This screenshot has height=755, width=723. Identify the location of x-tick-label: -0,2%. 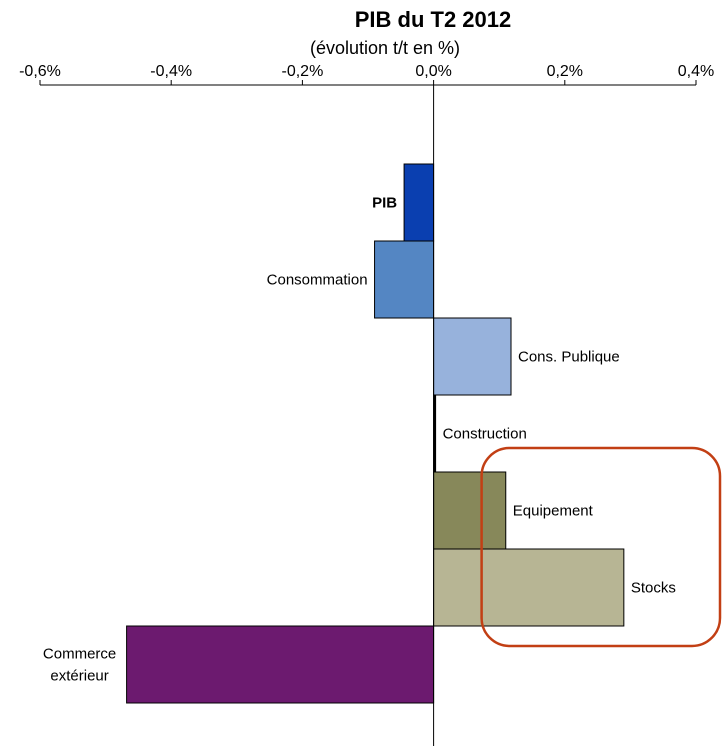
(303, 71).